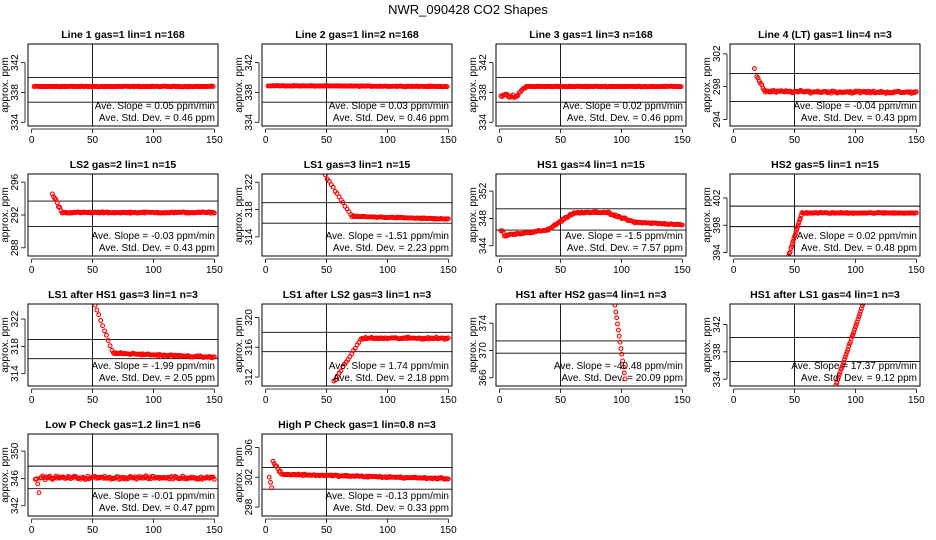 This screenshot has width=936, height=540. What do you see at coordinates (825, 165) in the screenshot?
I see `panel-title: HS2 gas=5 lin=1 n=15` at bounding box center [825, 165].